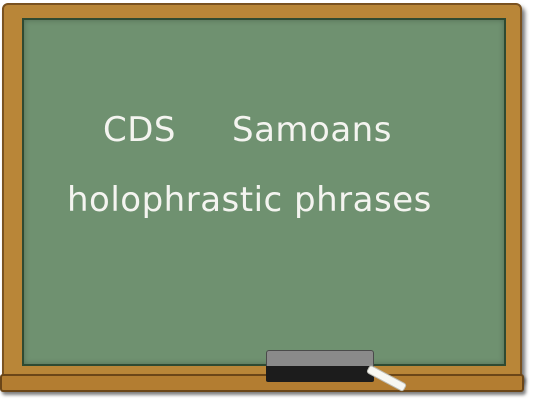  Describe the element at coordinates (312, 130) in the screenshot. I see `chalk-text-samoans: Samoans` at that location.